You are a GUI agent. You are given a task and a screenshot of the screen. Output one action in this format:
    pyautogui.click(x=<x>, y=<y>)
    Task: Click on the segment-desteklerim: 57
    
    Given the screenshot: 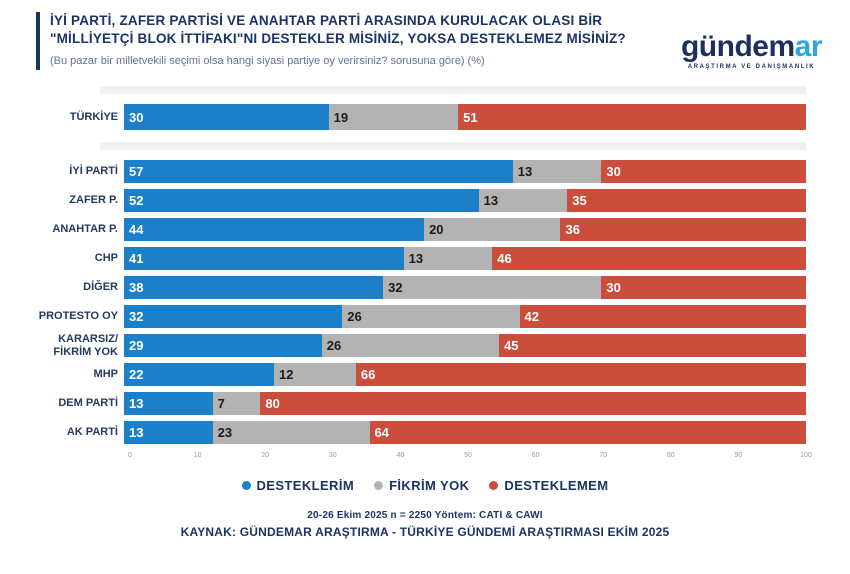 What is the action you would take?
    pyautogui.click(x=318, y=171)
    